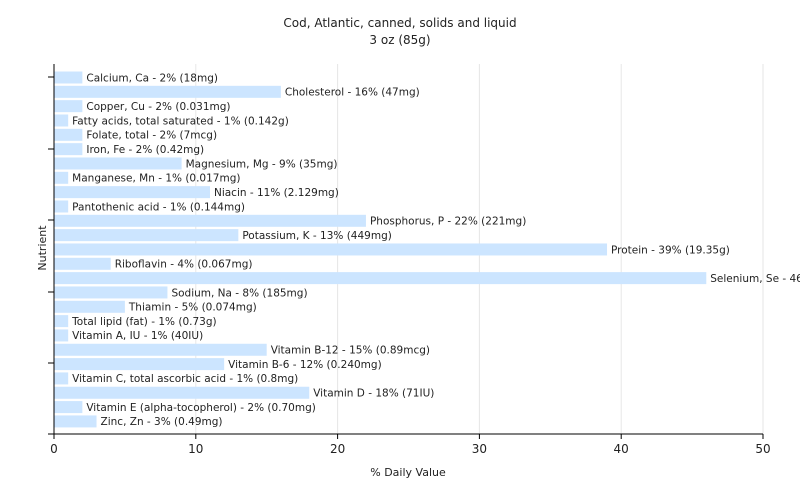 This screenshot has width=800, height=500. What do you see at coordinates (350, 351) in the screenshot?
I see `bar-label: Vitamin B-12 - 15% (0.89mcg)` at bounding box center [350, 351].